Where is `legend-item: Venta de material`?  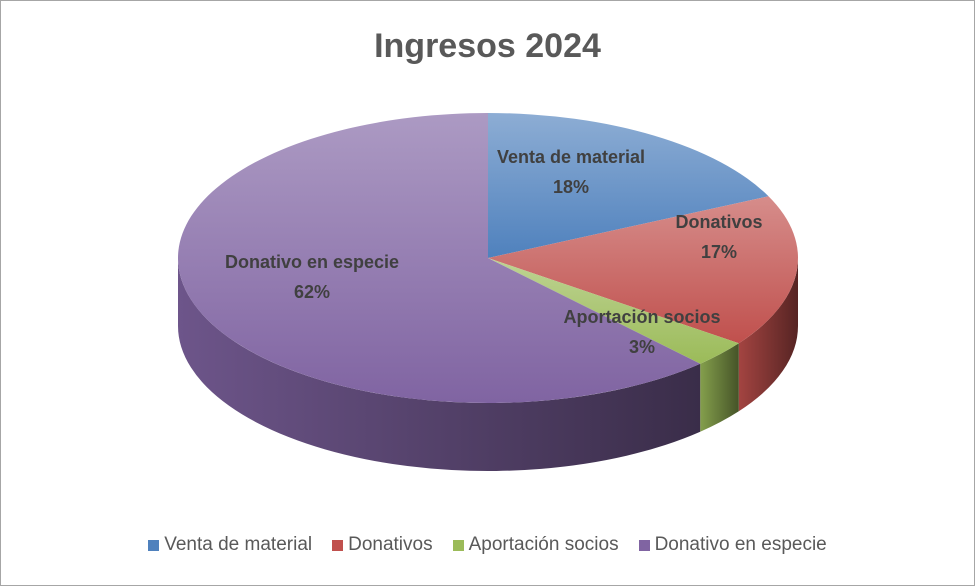
legend-item: Venta de material is located at coordinates (230, 545).